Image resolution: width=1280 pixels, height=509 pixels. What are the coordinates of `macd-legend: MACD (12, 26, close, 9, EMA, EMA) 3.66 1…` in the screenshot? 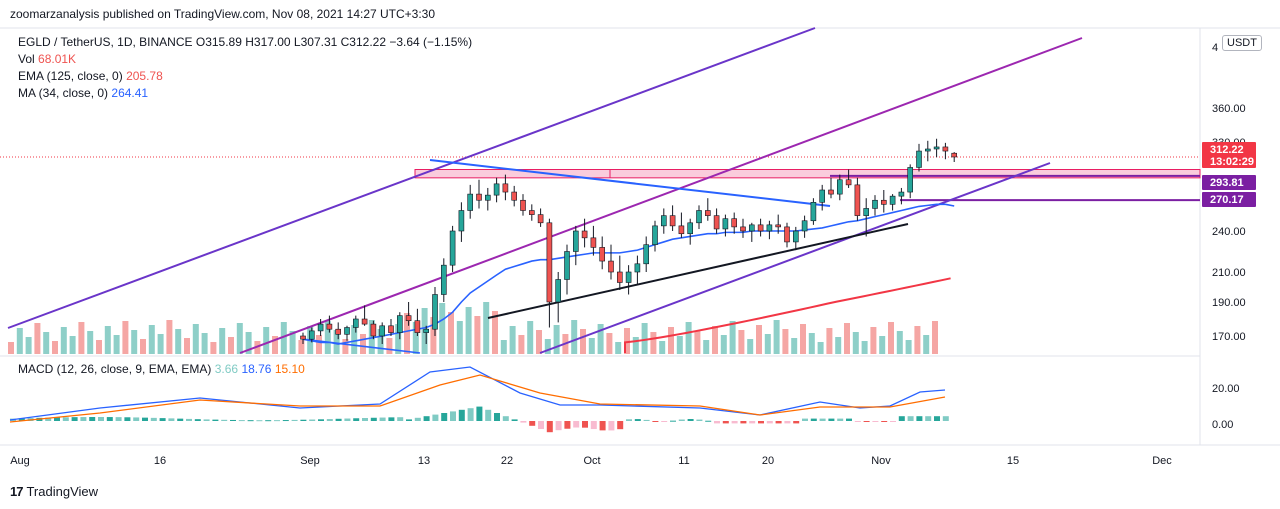 It's located at (161, 369).